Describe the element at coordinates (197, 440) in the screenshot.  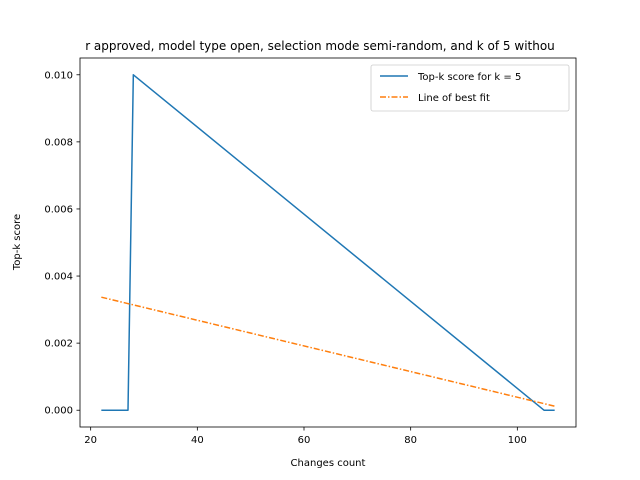
I see `x-tick-label: 40` at that location.